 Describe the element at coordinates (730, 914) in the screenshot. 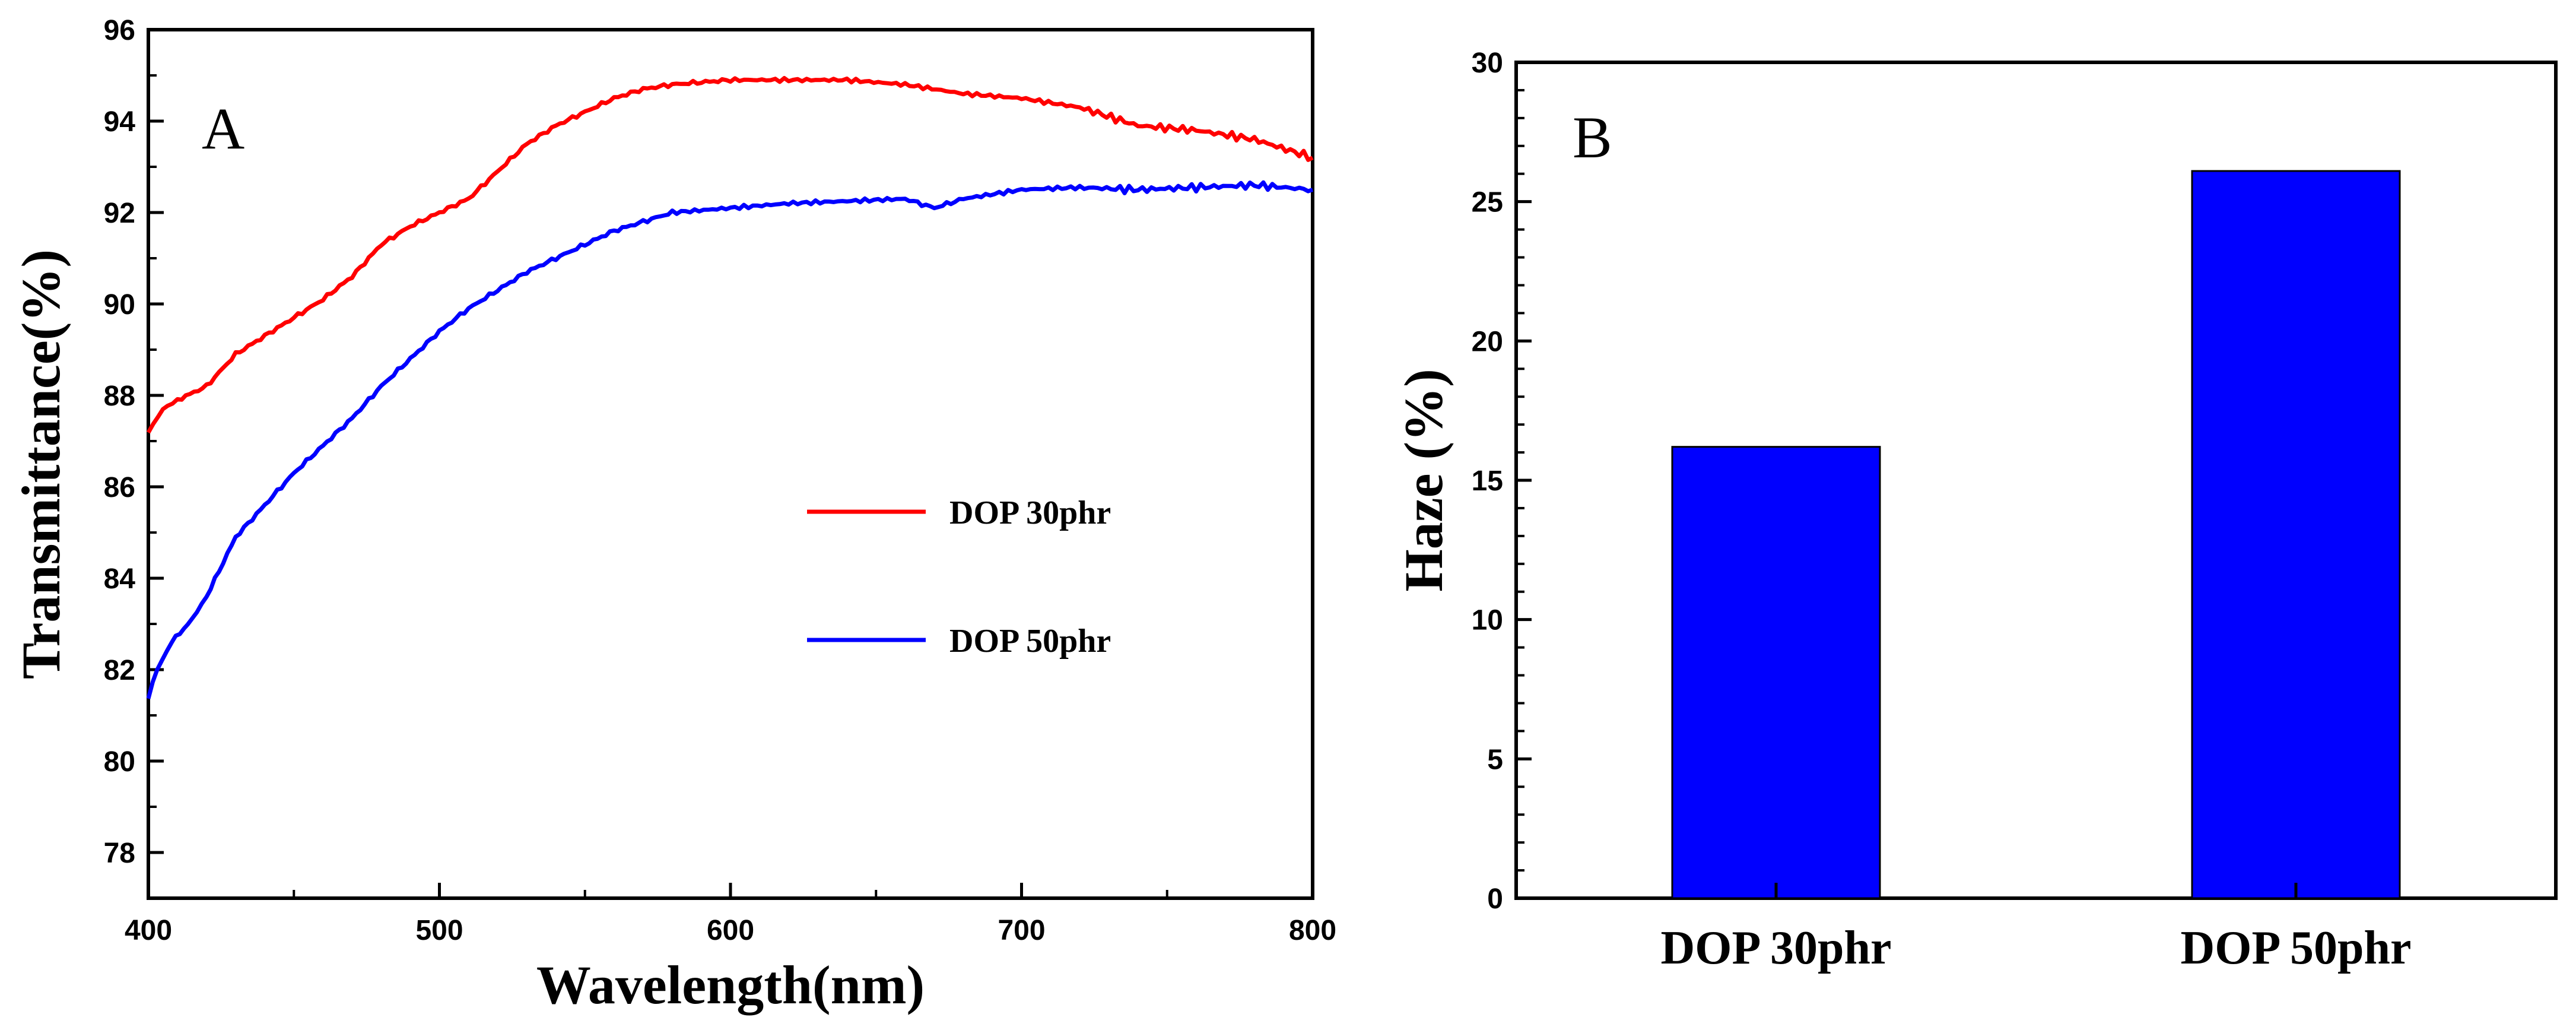

I see `x-axis-ticks: 400 500 600 700 800` at that location.